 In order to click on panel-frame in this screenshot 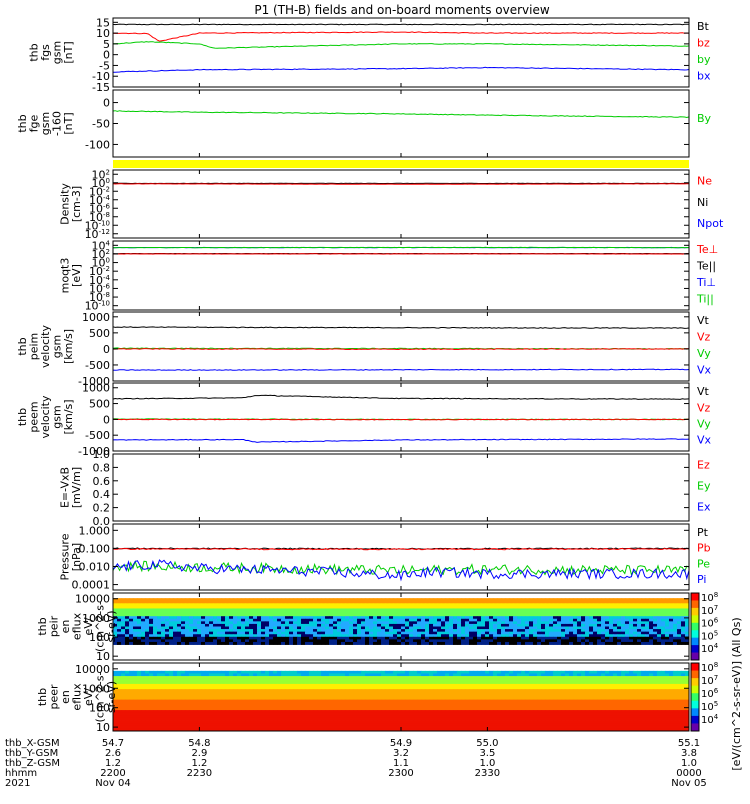, I will do `click(401, 52)`.